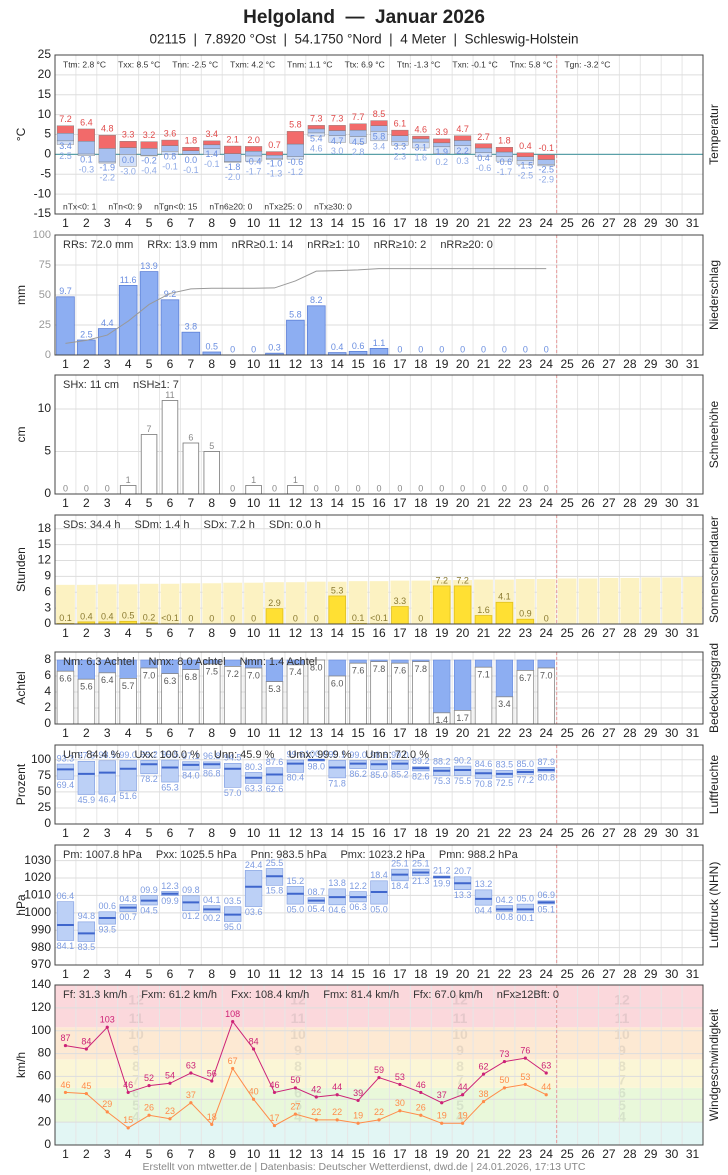 Image resolution: width=728 pixels, height=1175 pixels. What do you see at coordinates (462, 580) in the screenshot?
I see `value-label: 7.2` at bounding box center [462, 580].